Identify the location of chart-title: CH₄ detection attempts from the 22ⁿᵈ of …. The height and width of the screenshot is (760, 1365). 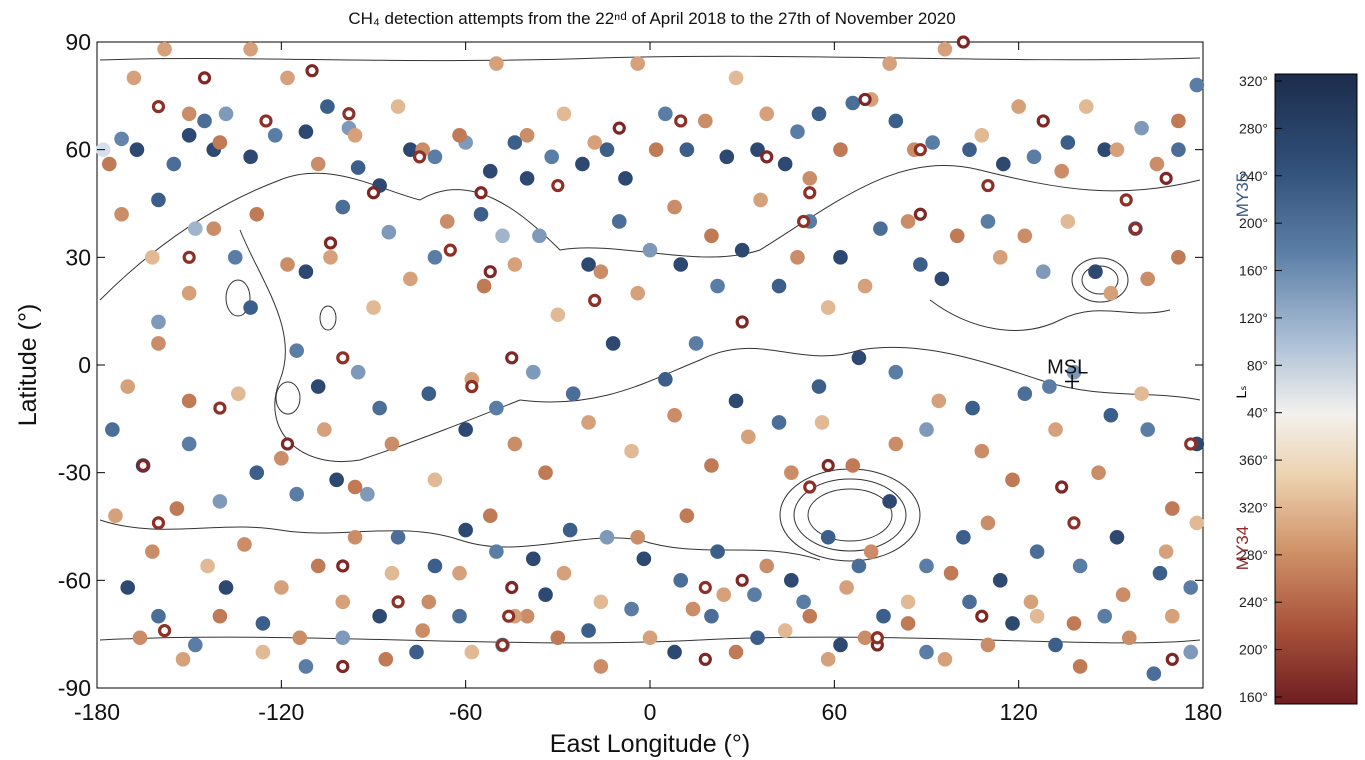
(651, 18).